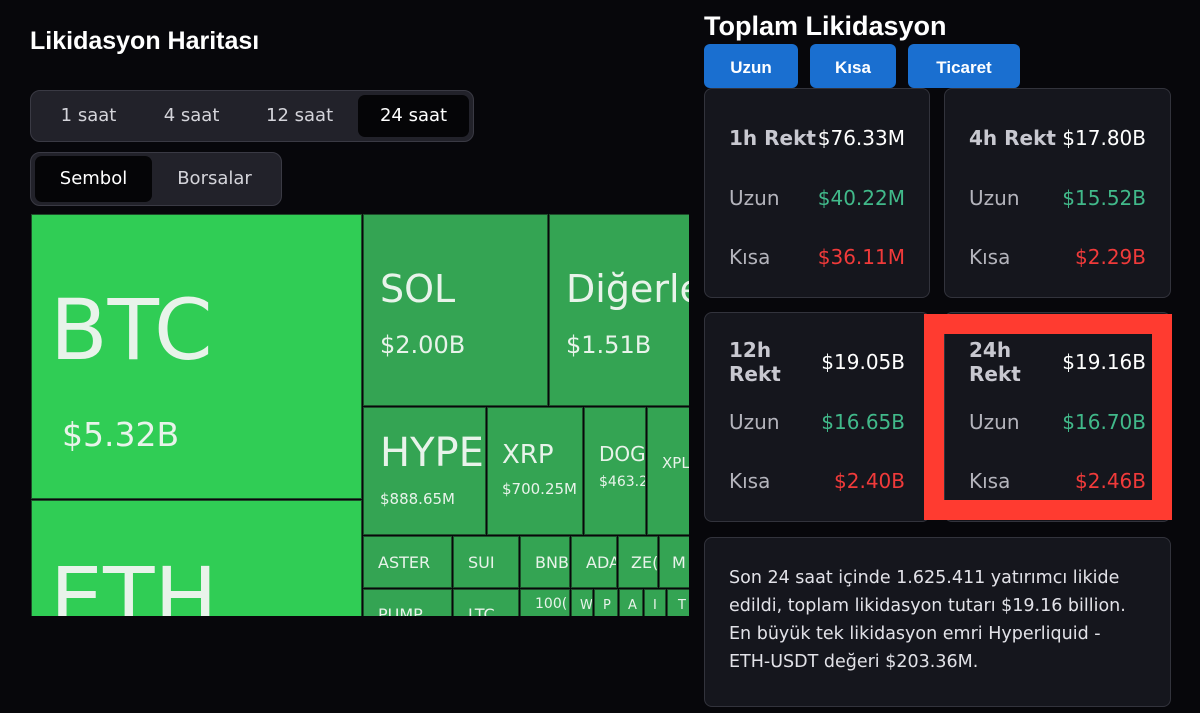 Image resolution: width=1200 pixels, height=713 pixels. I want to click on treemap-tile-sui: SUI, so click(486, 562).